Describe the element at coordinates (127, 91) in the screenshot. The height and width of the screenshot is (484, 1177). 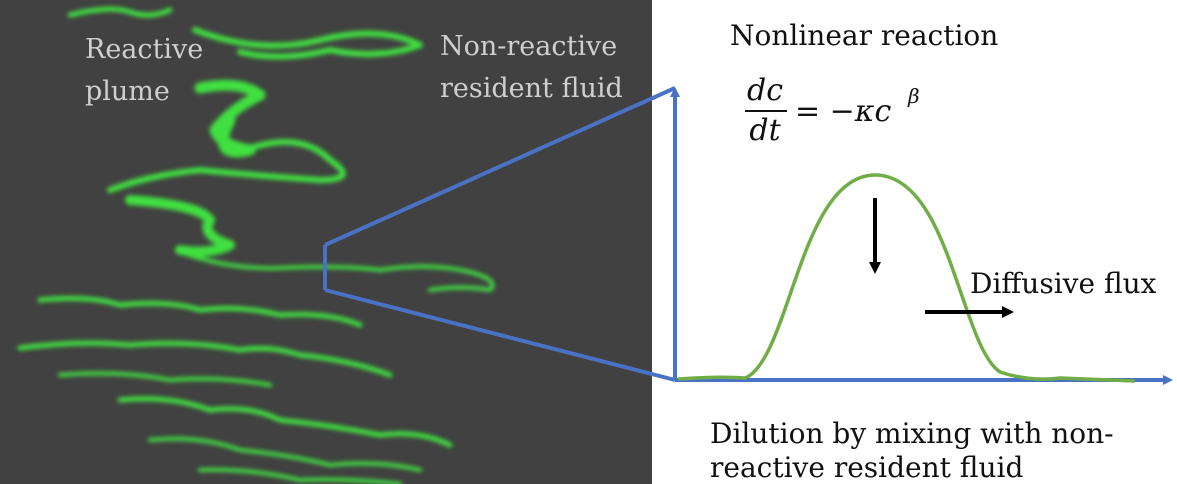
I see `plume-label: plume` at that location.